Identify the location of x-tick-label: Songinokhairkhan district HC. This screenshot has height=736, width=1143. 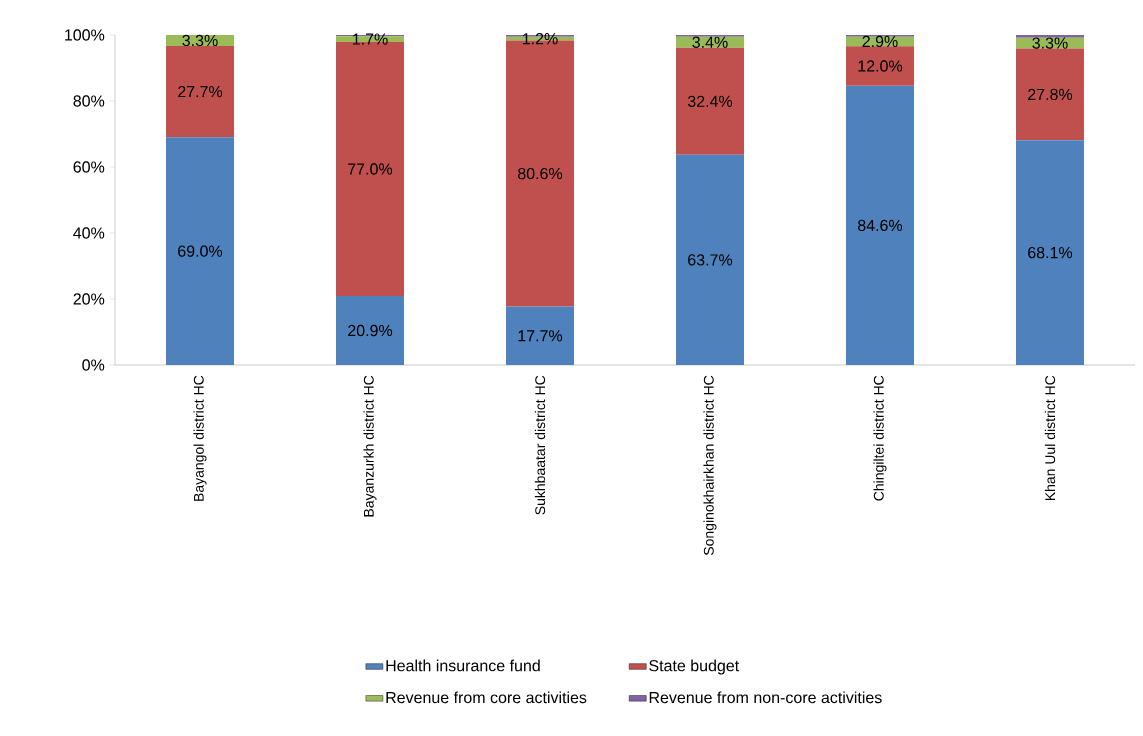
(710, 465).